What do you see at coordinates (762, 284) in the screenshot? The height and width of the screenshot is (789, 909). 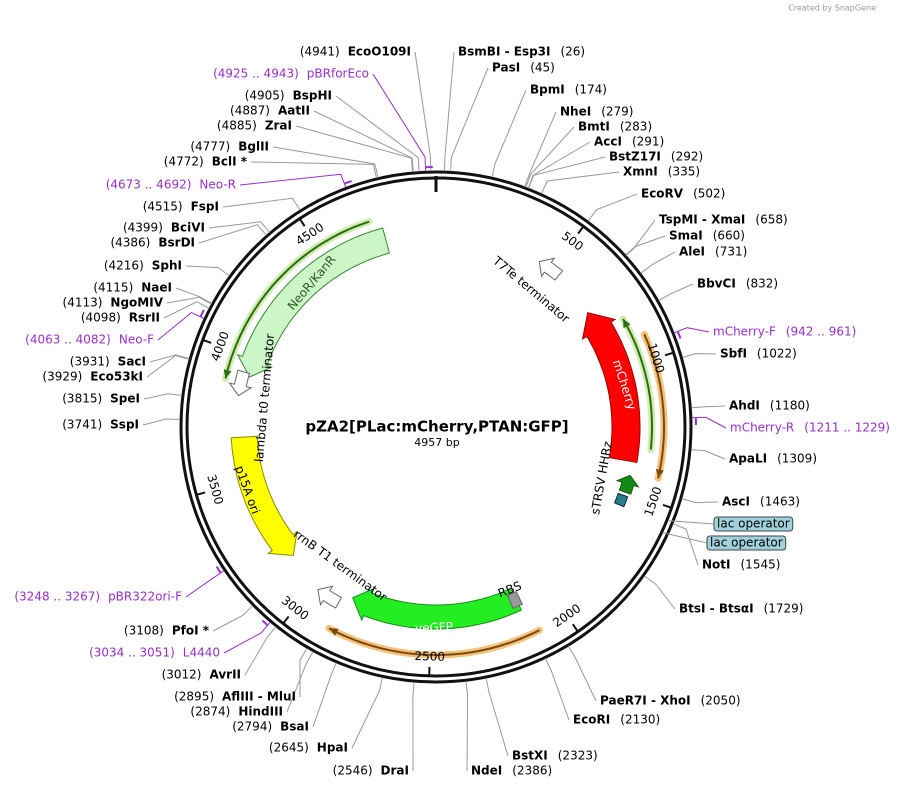 I see `site-position: (832)` at bounding box center [762, 284].